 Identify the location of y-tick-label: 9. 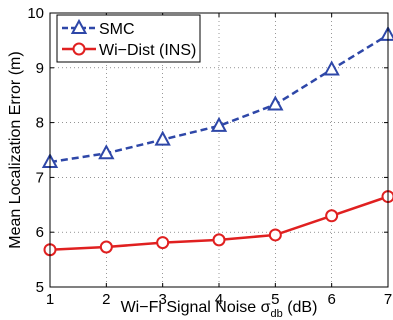
(40, 68).